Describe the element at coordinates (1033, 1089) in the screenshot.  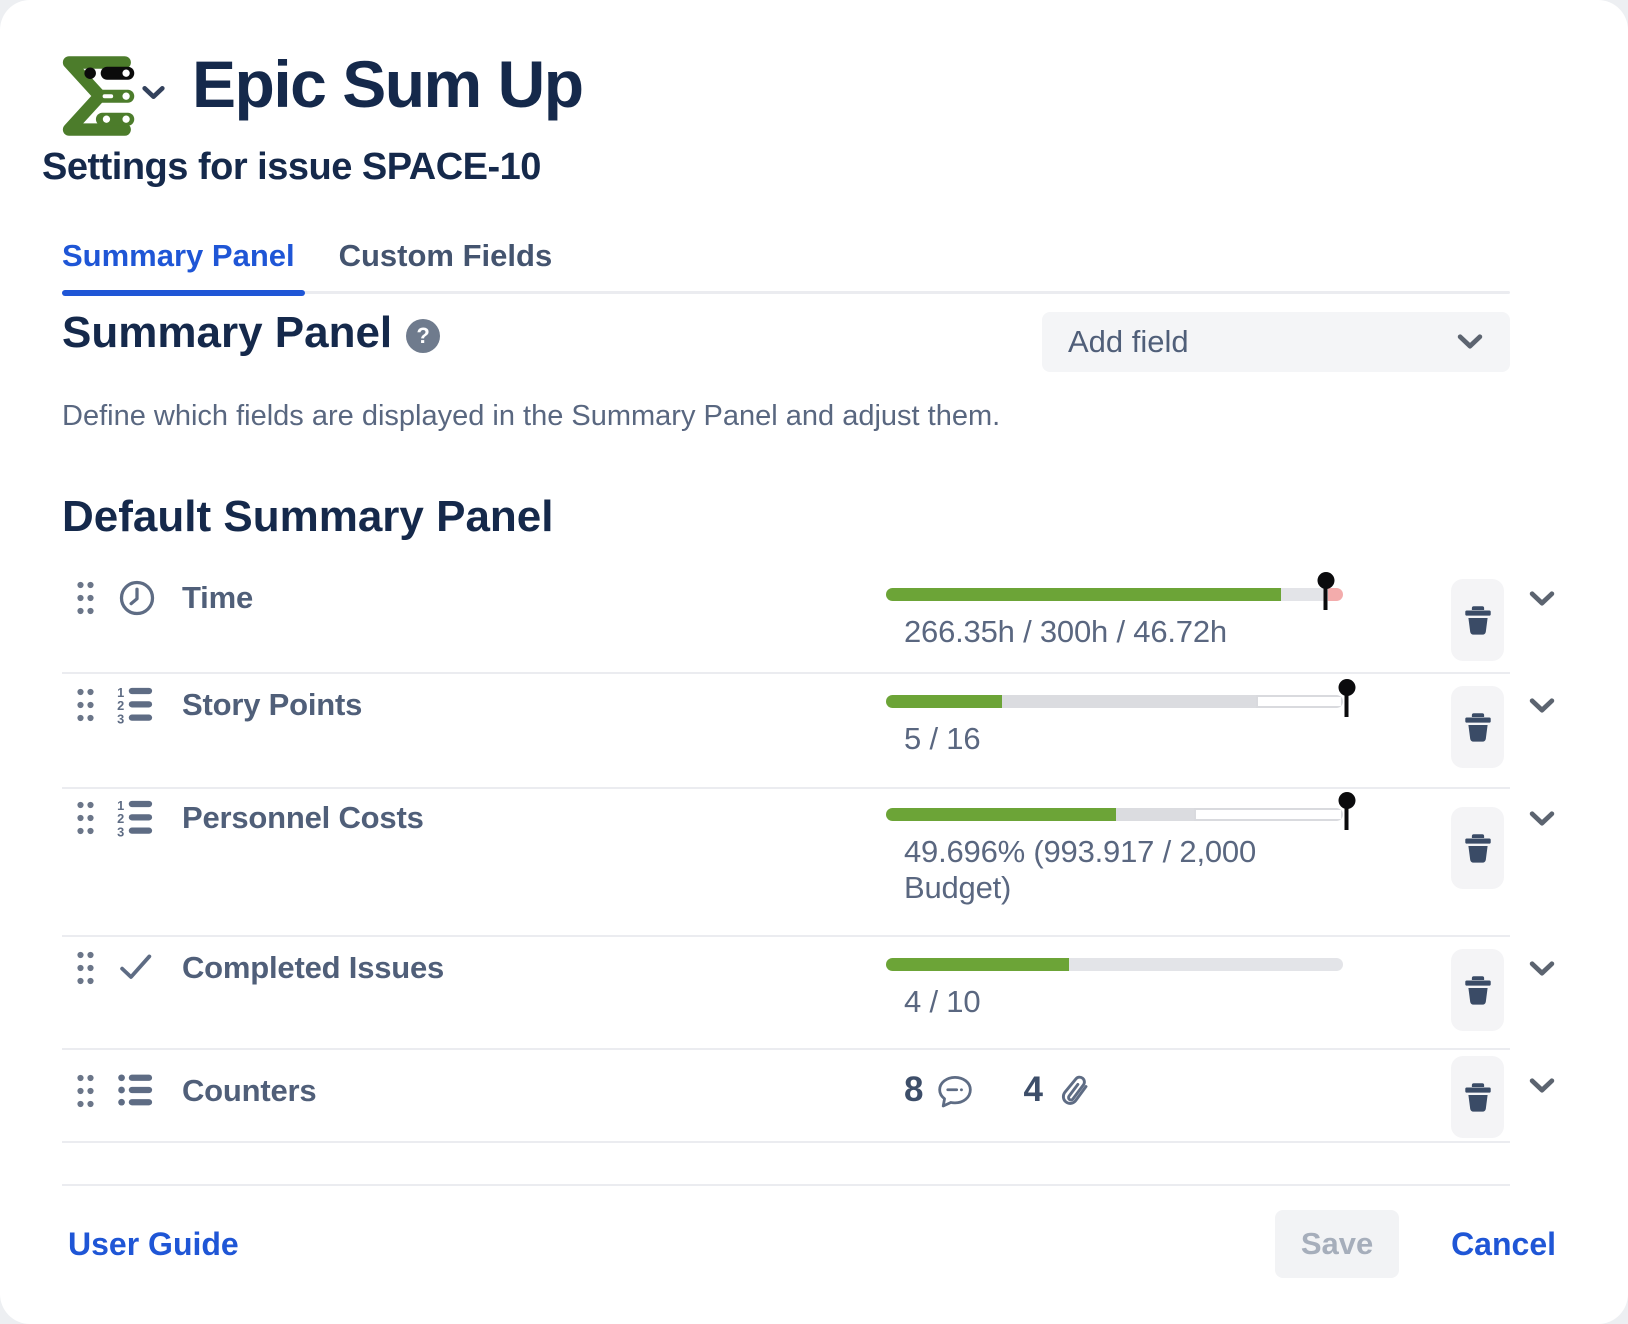
I see `counter-value: 4` at that location.